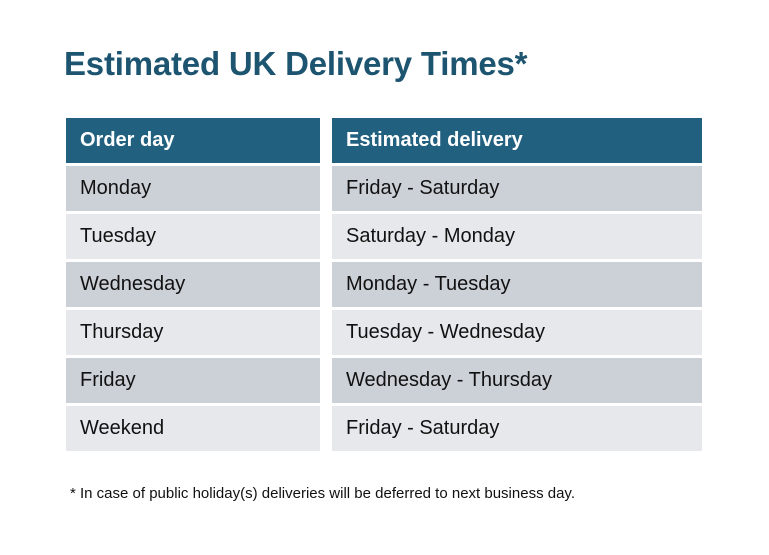  I want to click on table-header-row: Order day Estimated delivery, so click(384, 140).